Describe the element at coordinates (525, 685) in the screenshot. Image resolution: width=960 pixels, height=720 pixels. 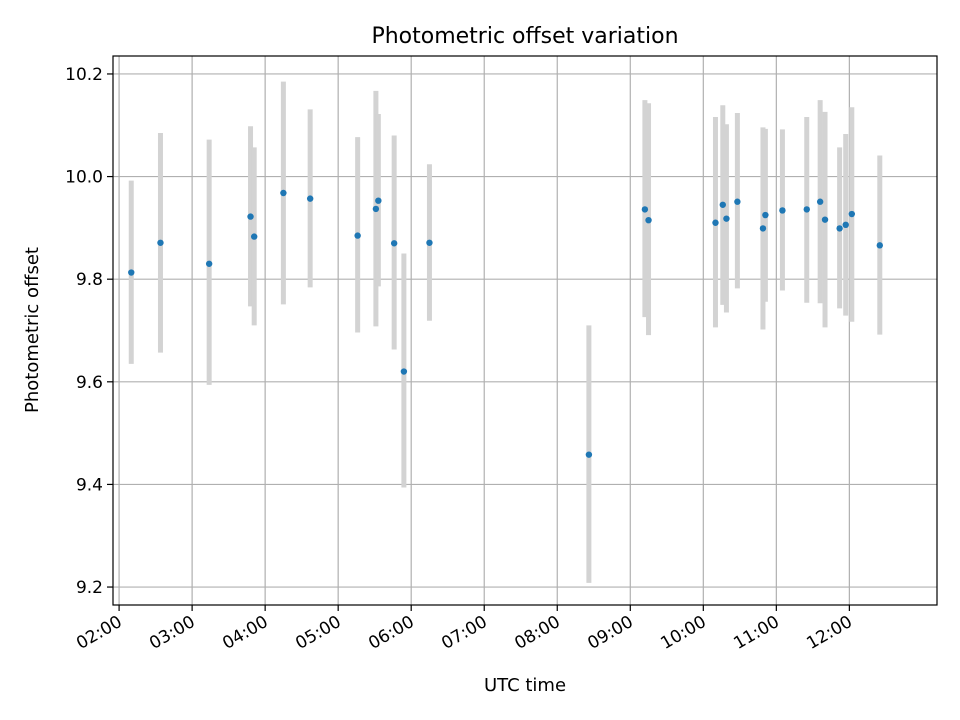
I see `x-axis-label: UTC time` at that location.